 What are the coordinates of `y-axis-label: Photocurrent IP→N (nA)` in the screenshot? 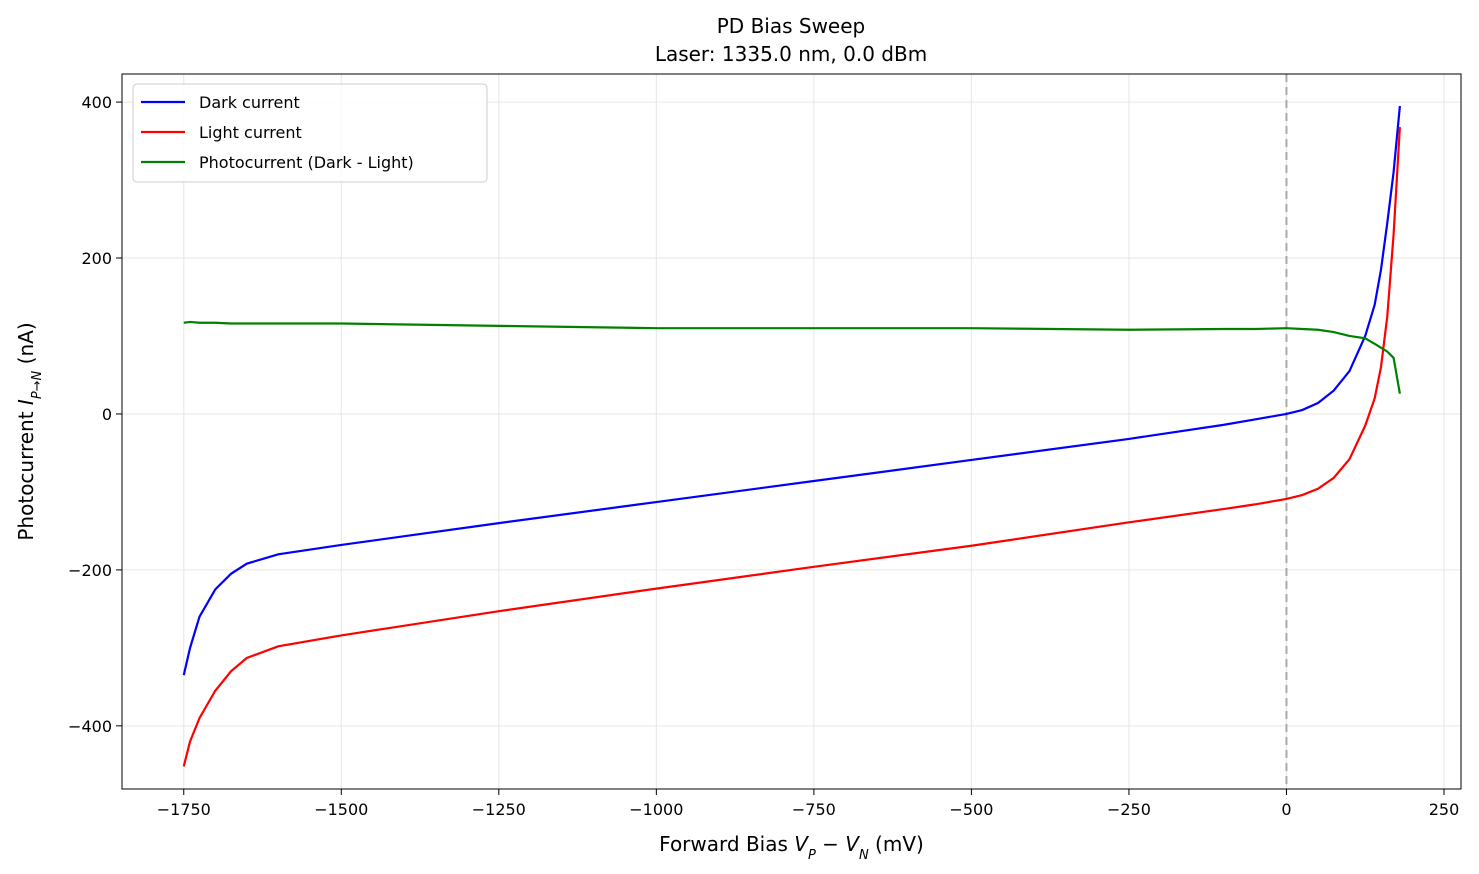 It's located at (29, 431).